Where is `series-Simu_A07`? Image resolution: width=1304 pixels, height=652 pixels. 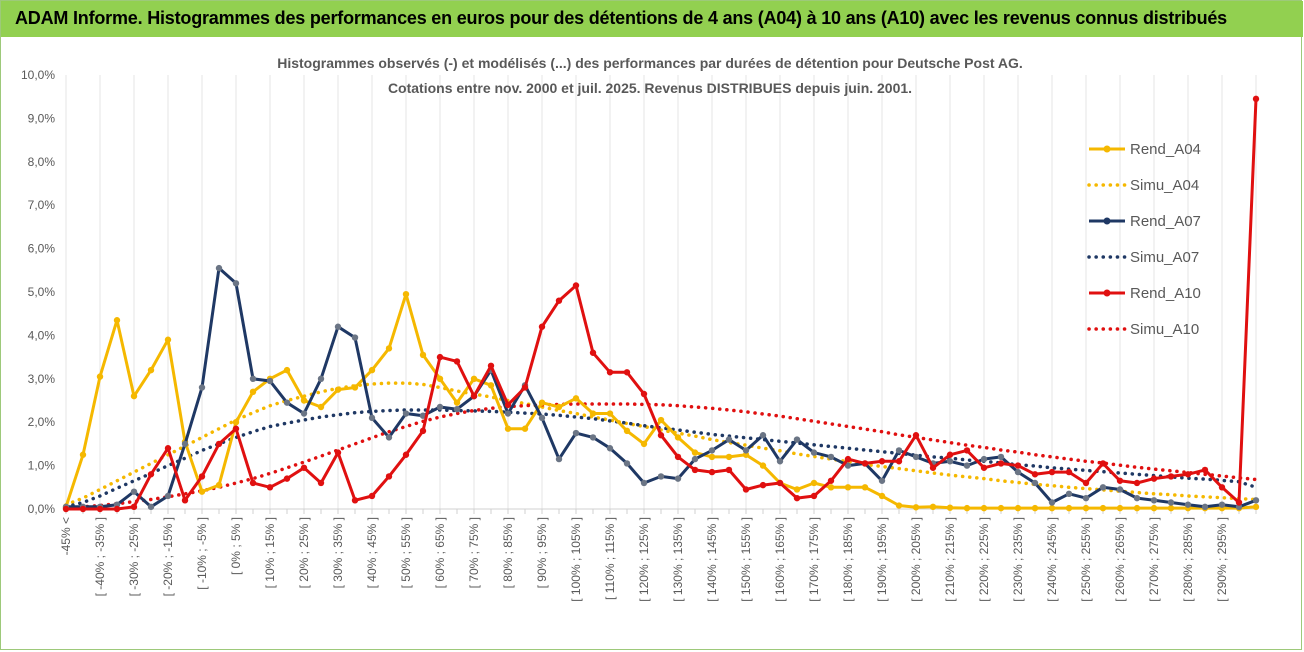 series-Simu_A07 is located at coordinates (661, 458).